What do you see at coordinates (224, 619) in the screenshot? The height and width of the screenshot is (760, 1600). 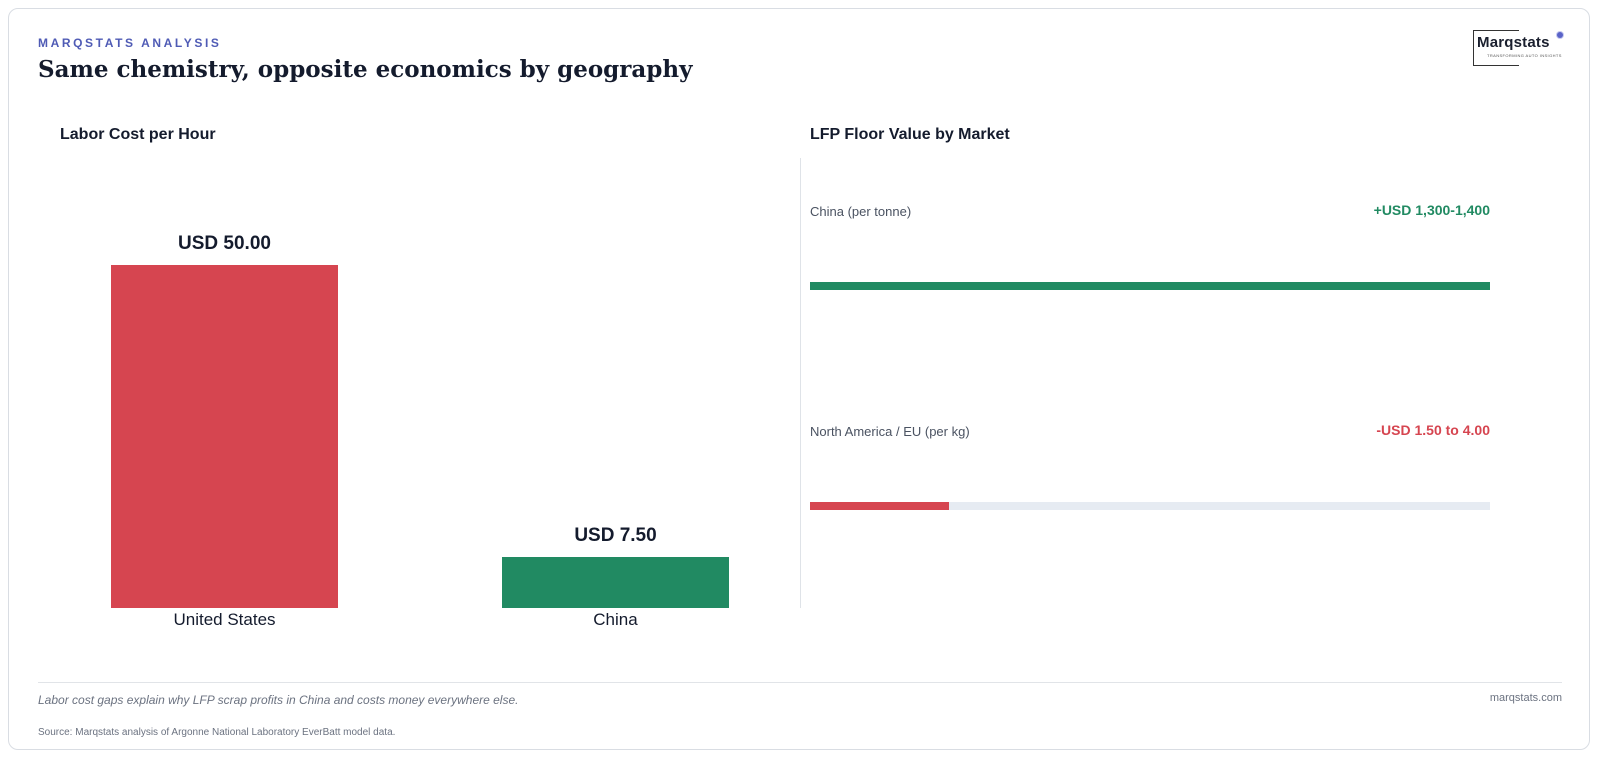 I see `category-label: United States` at bounding box center [224, 619].